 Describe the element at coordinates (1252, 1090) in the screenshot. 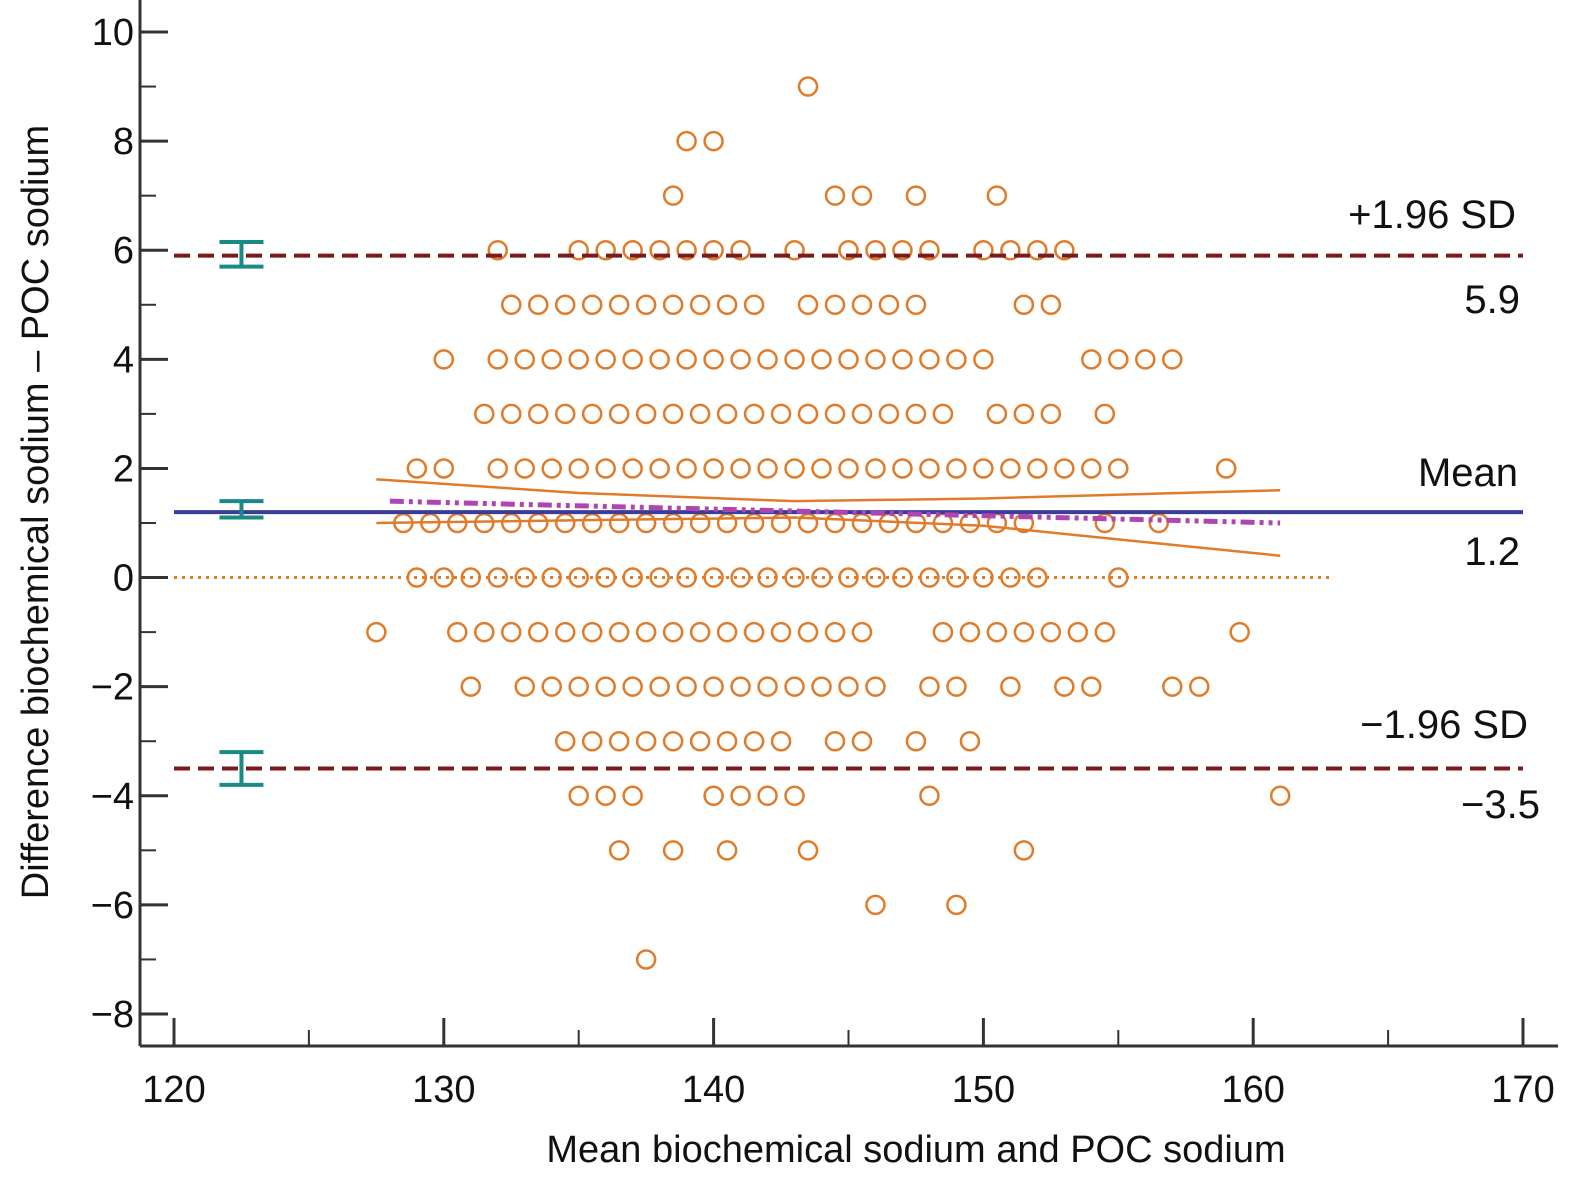

I see `x-tick-label: 160` at that location.